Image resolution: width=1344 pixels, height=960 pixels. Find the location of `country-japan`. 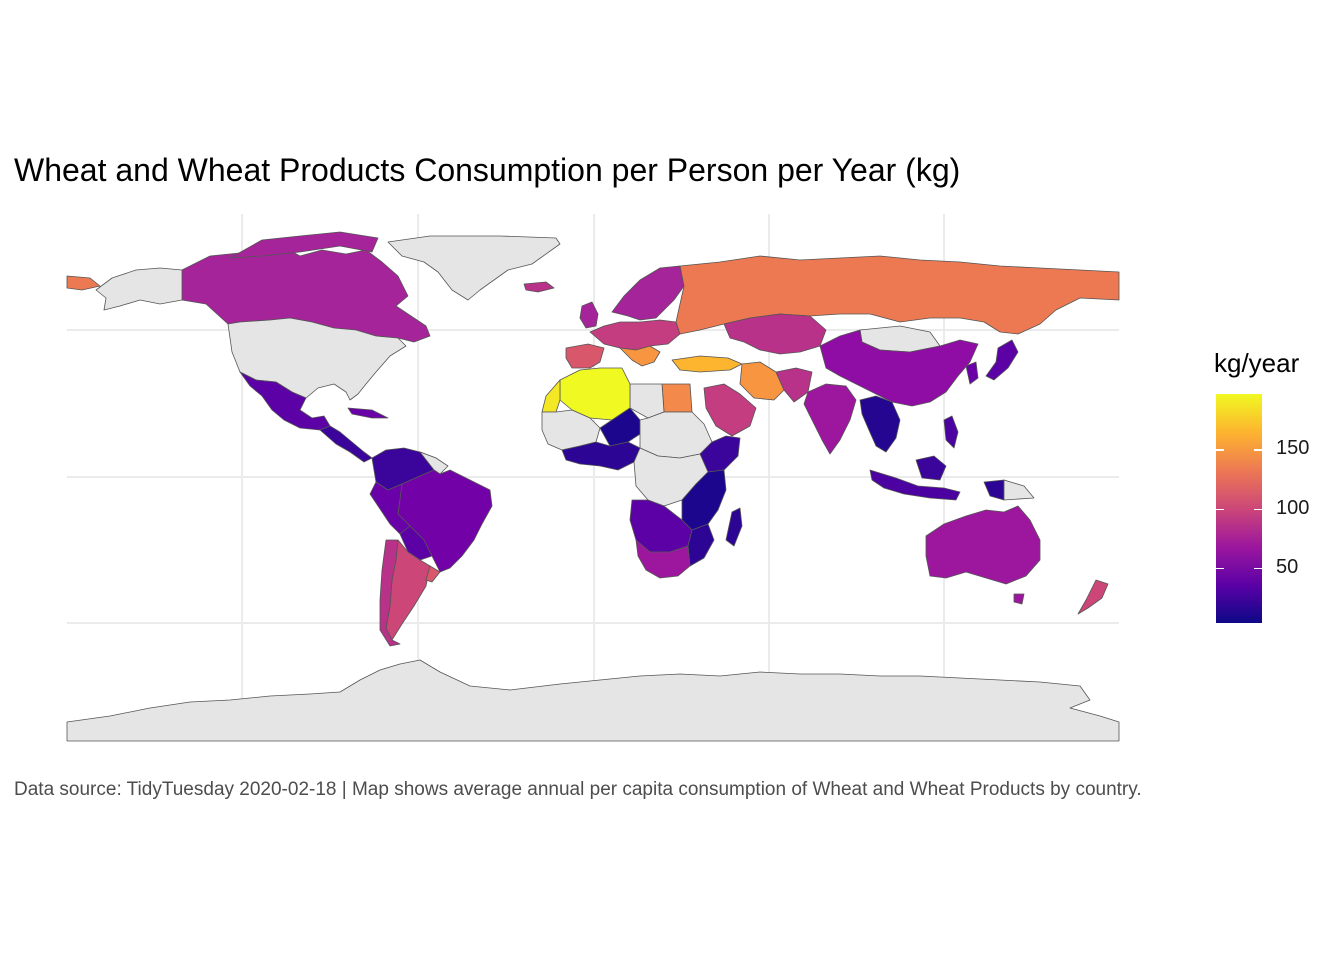

country-japan is located at coordinates (1002, 360).